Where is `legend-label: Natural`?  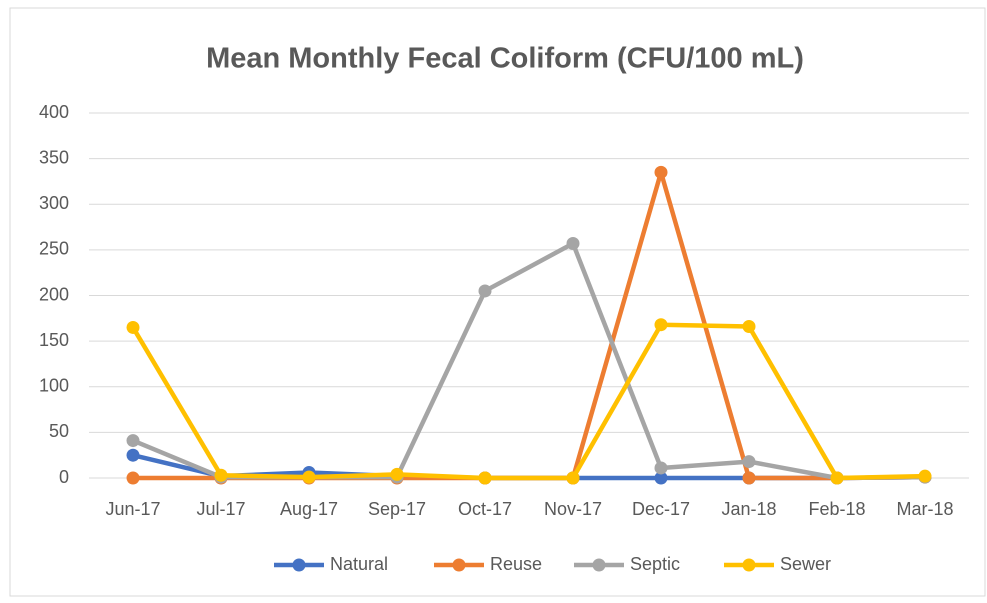
legend-label: Natural is located at coordinates (359, 564).